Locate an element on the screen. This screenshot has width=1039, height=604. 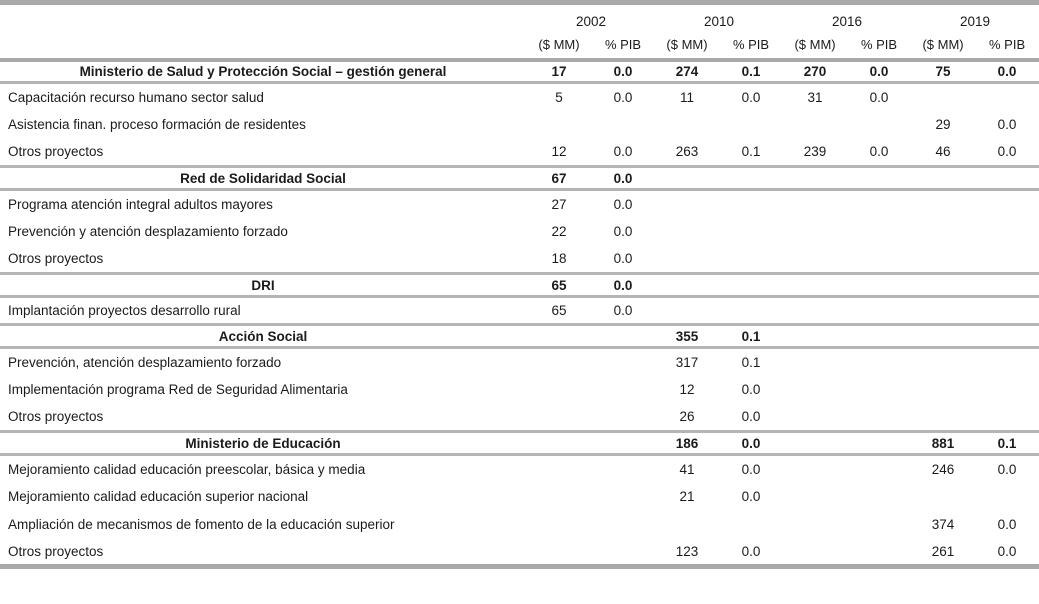
amount-cell: 374 is located at coordinates (943, 524).